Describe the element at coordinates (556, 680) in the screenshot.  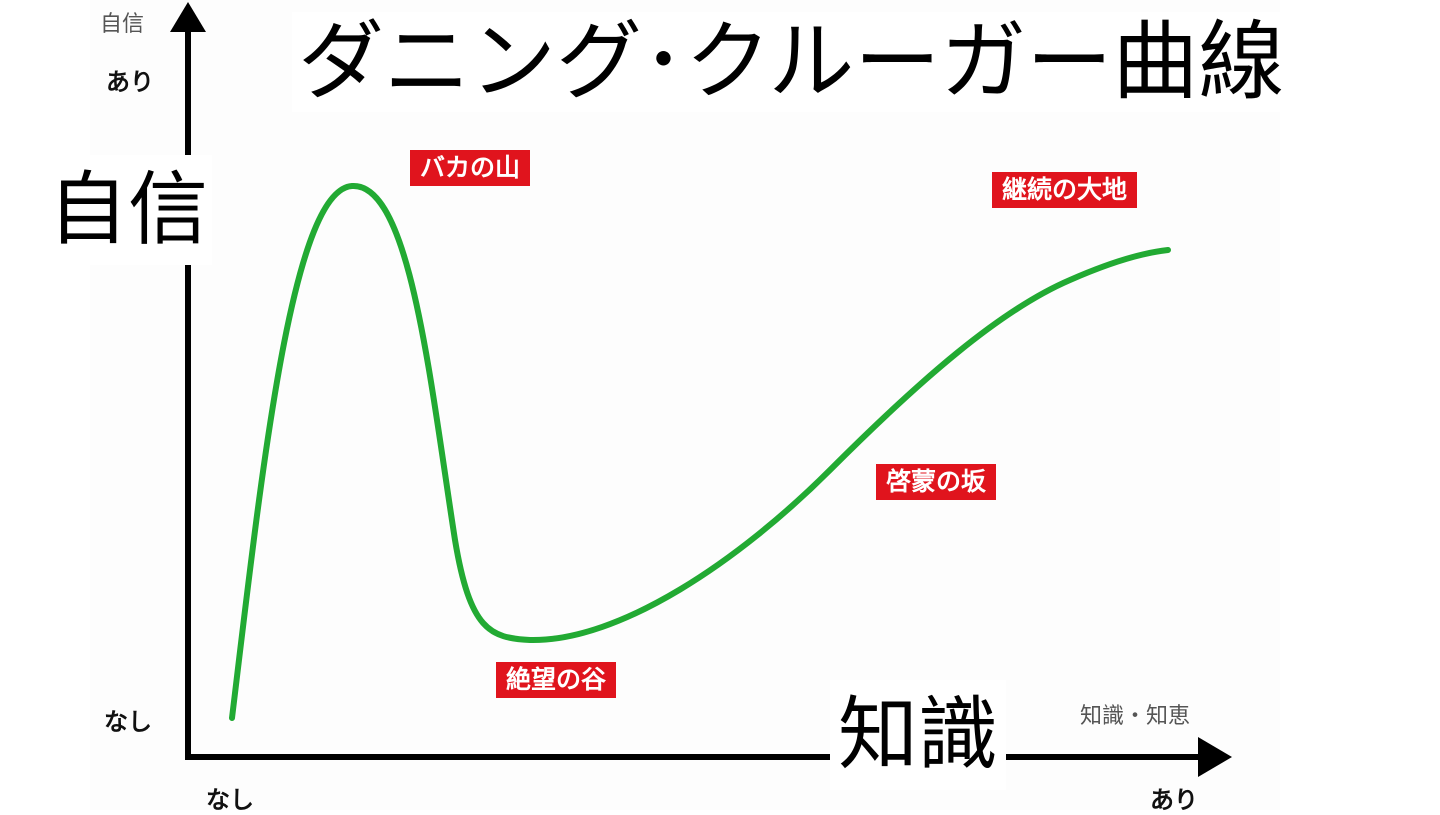
I see `stage-tag-valley: 絶望の谷` at that location.